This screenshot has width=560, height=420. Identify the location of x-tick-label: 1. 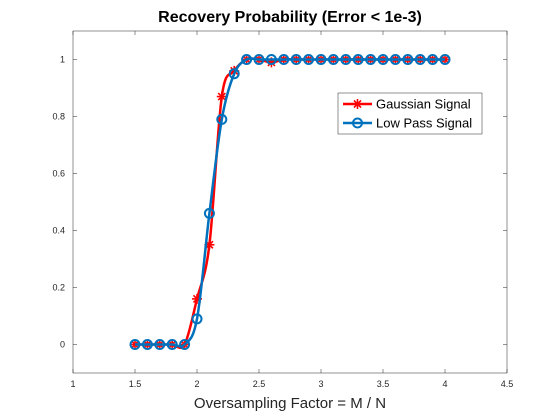
(72, 384).